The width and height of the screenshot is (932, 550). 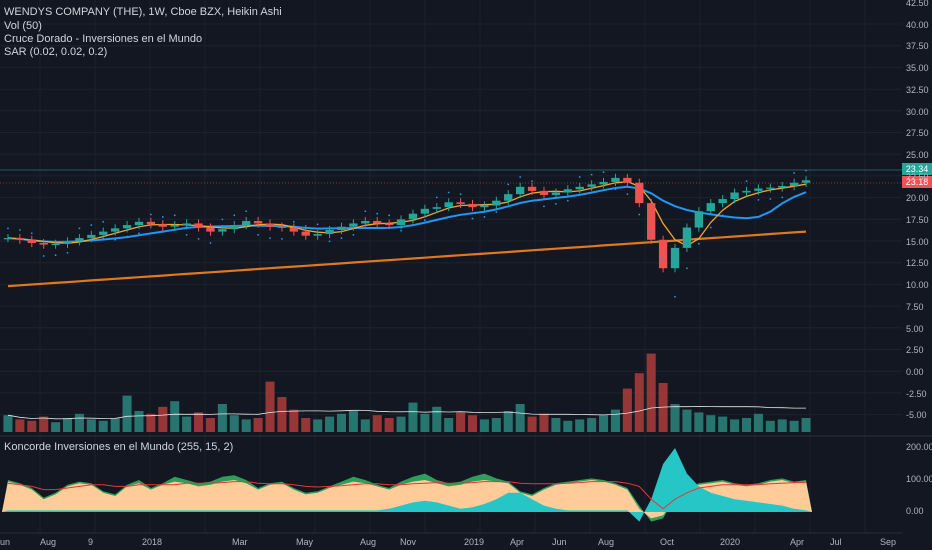 I want to click on price-axis-tick: 42.50, so click(x=917, y=4).